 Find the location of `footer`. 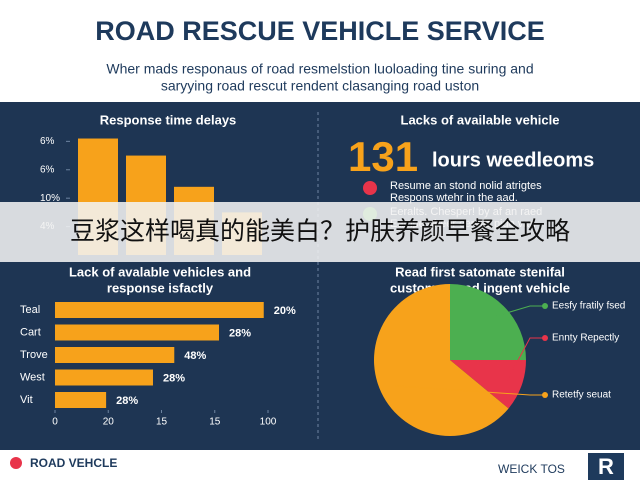

footer is located at coordinates (320, 465).